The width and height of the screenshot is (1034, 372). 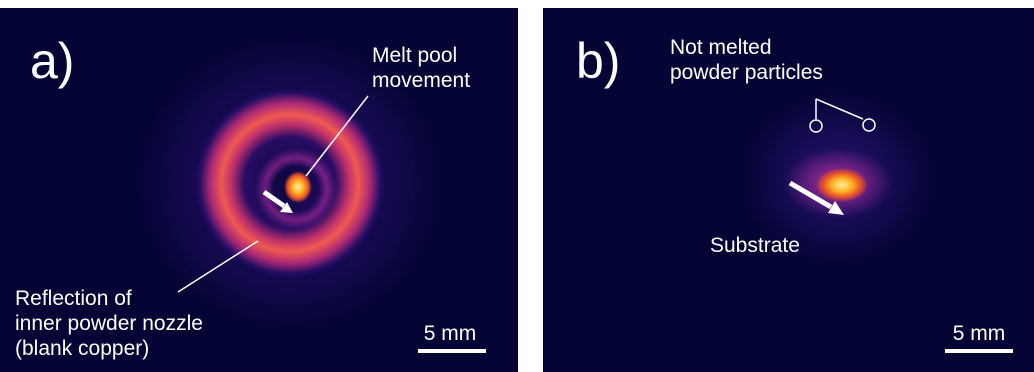 I want to click on reflection-label-line3: (blank copper), so click(x=82, y=348).